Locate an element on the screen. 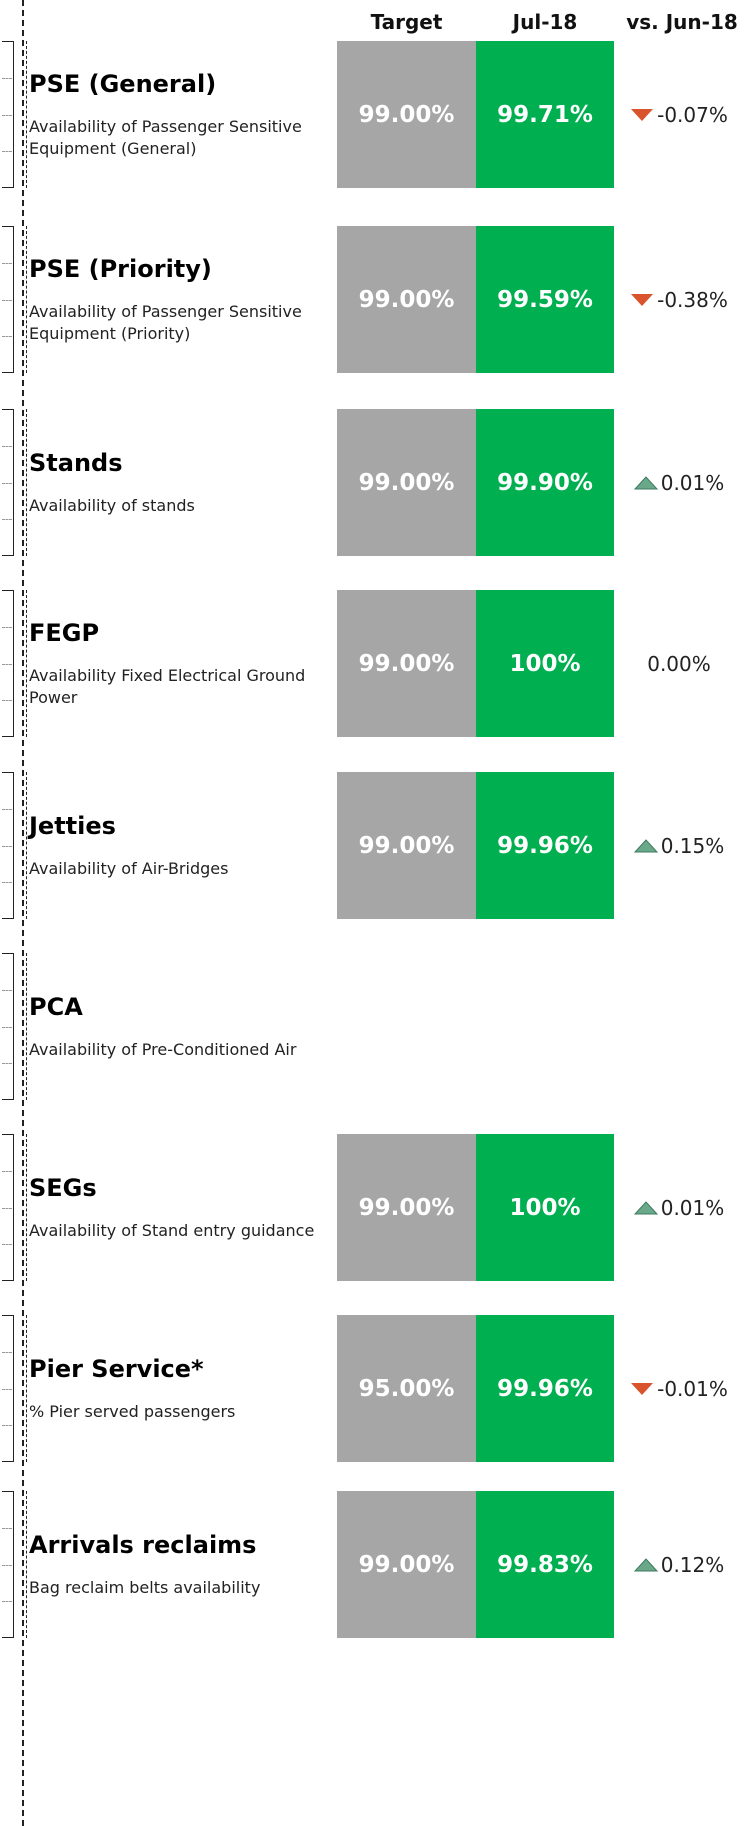  actual-value: 99.71% is located at coordinates (545, 114).